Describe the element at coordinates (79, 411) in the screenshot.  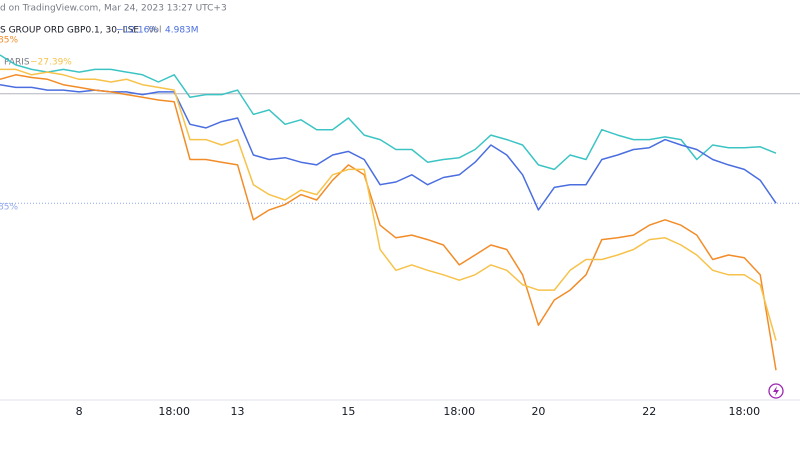
I see `x-tick-label: 8` at that location.